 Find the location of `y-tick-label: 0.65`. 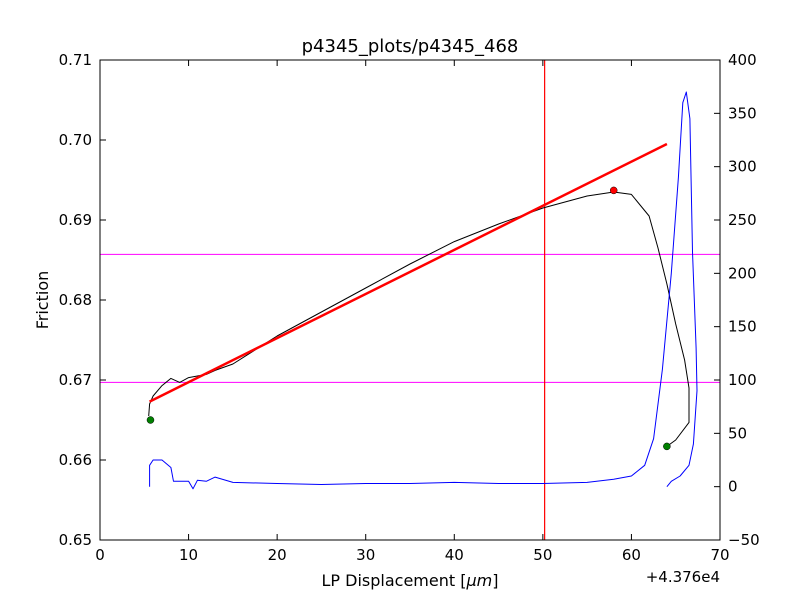

y-tick-label: 0.65 is located at coordinates (75, 540).